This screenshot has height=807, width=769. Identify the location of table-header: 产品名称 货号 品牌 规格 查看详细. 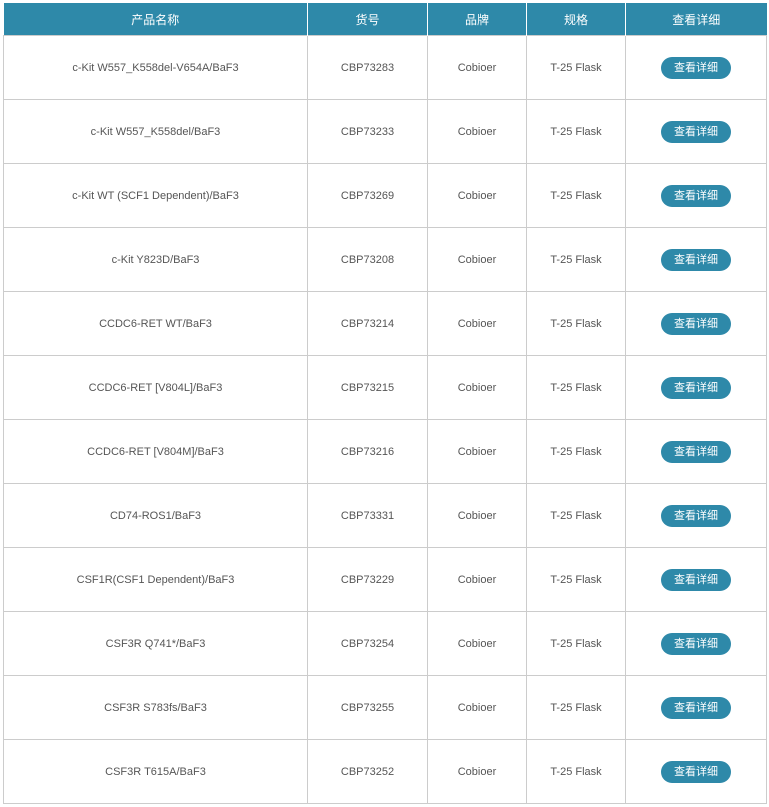
(385, 19).